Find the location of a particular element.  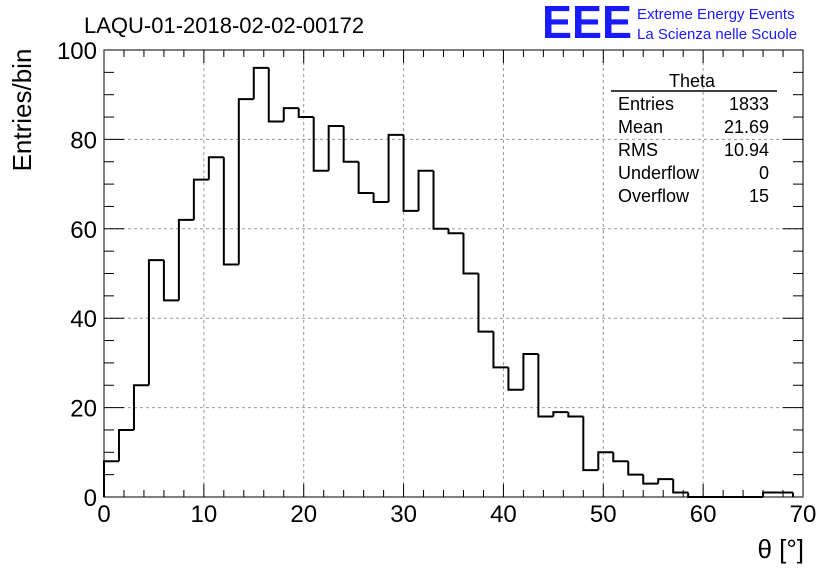

x-tick-label: 20 is located at coordinates (303, 514).